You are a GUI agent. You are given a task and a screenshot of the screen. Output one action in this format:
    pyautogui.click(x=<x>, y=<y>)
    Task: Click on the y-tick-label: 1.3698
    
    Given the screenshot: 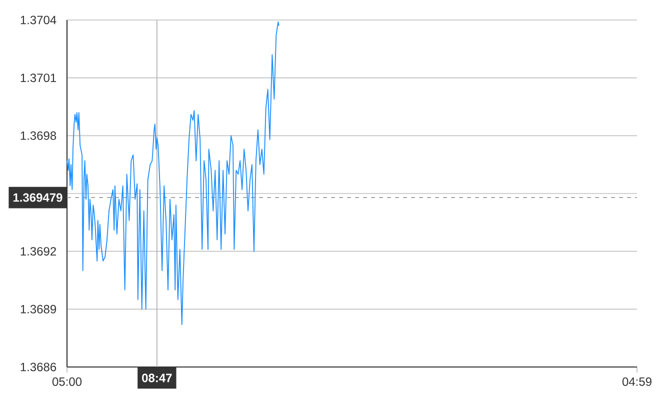 What is the action you would take?
    pyautogui.click(x=38, y=135)
    